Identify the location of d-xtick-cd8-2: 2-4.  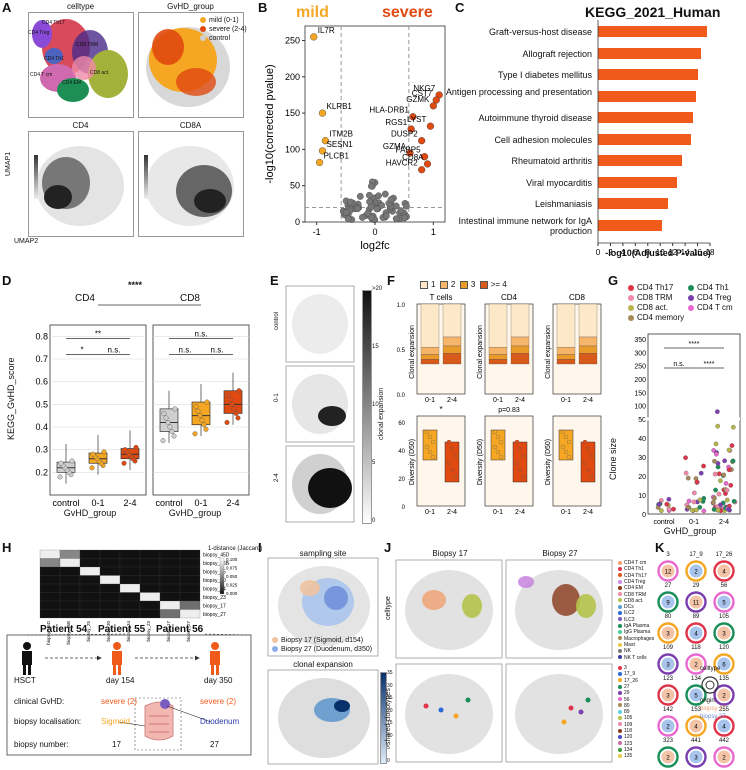
(232, 503).